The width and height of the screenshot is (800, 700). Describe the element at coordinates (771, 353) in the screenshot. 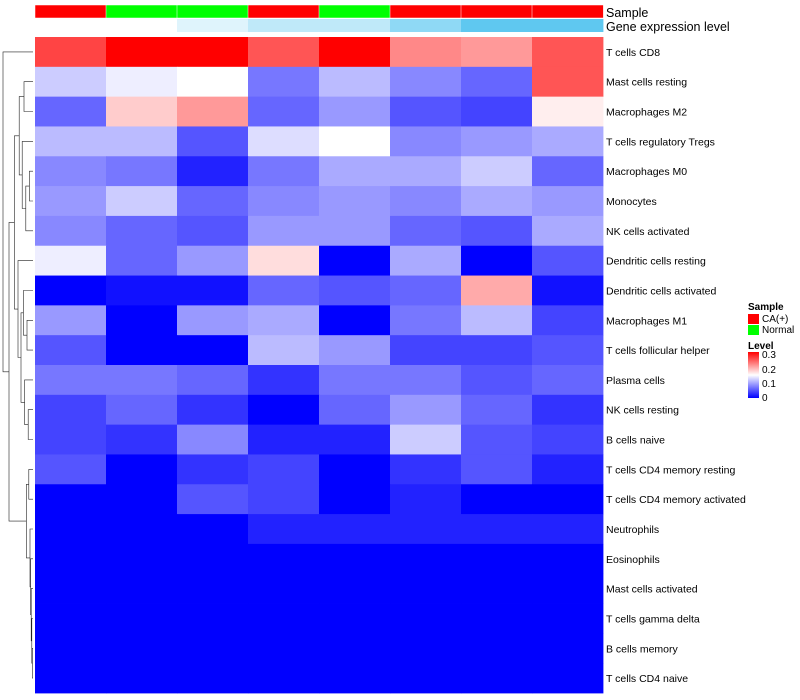

I see `legend: Sample CA(+) Normal Level 0.3 0.2 0.1 0` at that location.